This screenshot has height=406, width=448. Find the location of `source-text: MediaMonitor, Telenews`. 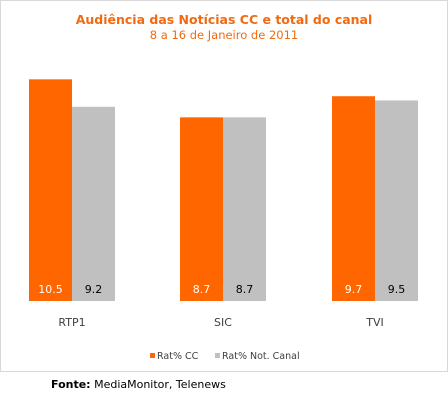

source-text: MediaMonitor, Telenews is located at coordinates (160, 384).